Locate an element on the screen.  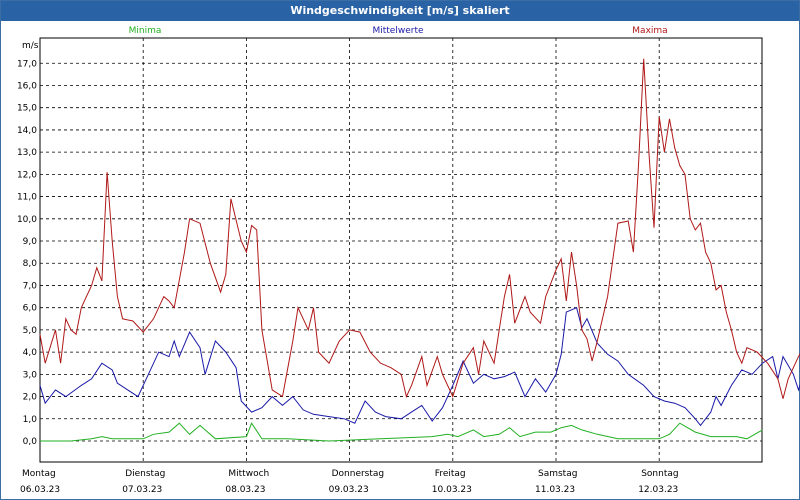
y-tick-label: 7,0 is located at coordinates (30, 286).